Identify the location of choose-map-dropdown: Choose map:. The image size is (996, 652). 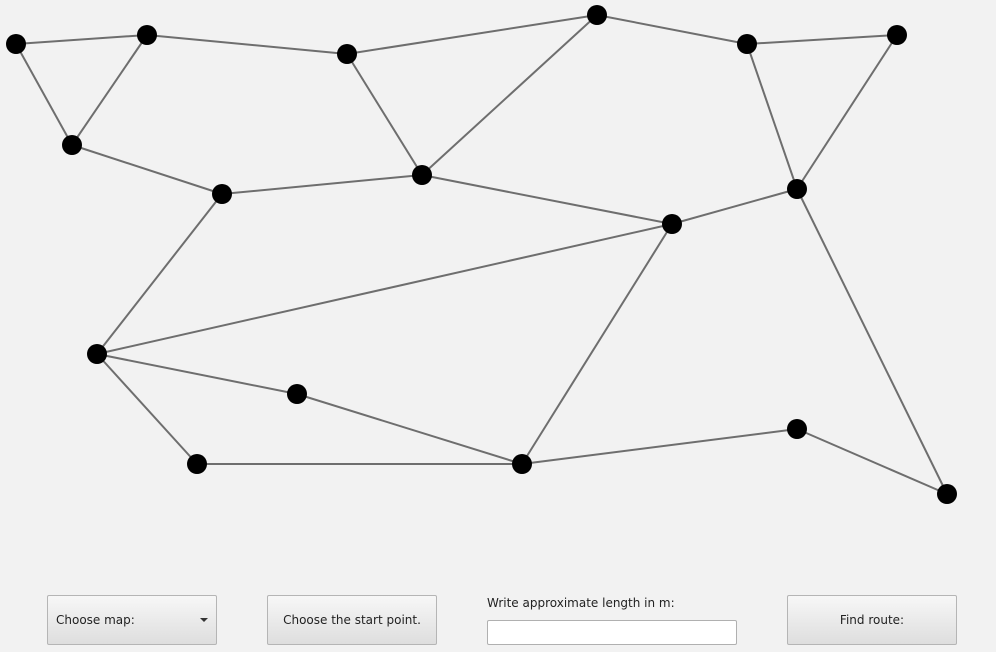
(132, 620).